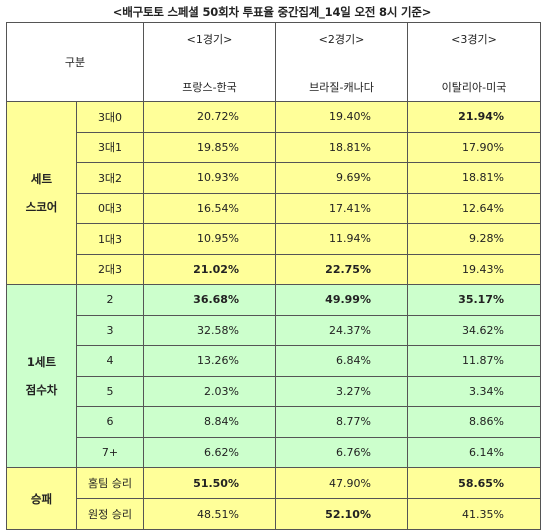 This screenshot has height=530, width=544. I want to click on value-cell: 20.72%, so click(209, 117).